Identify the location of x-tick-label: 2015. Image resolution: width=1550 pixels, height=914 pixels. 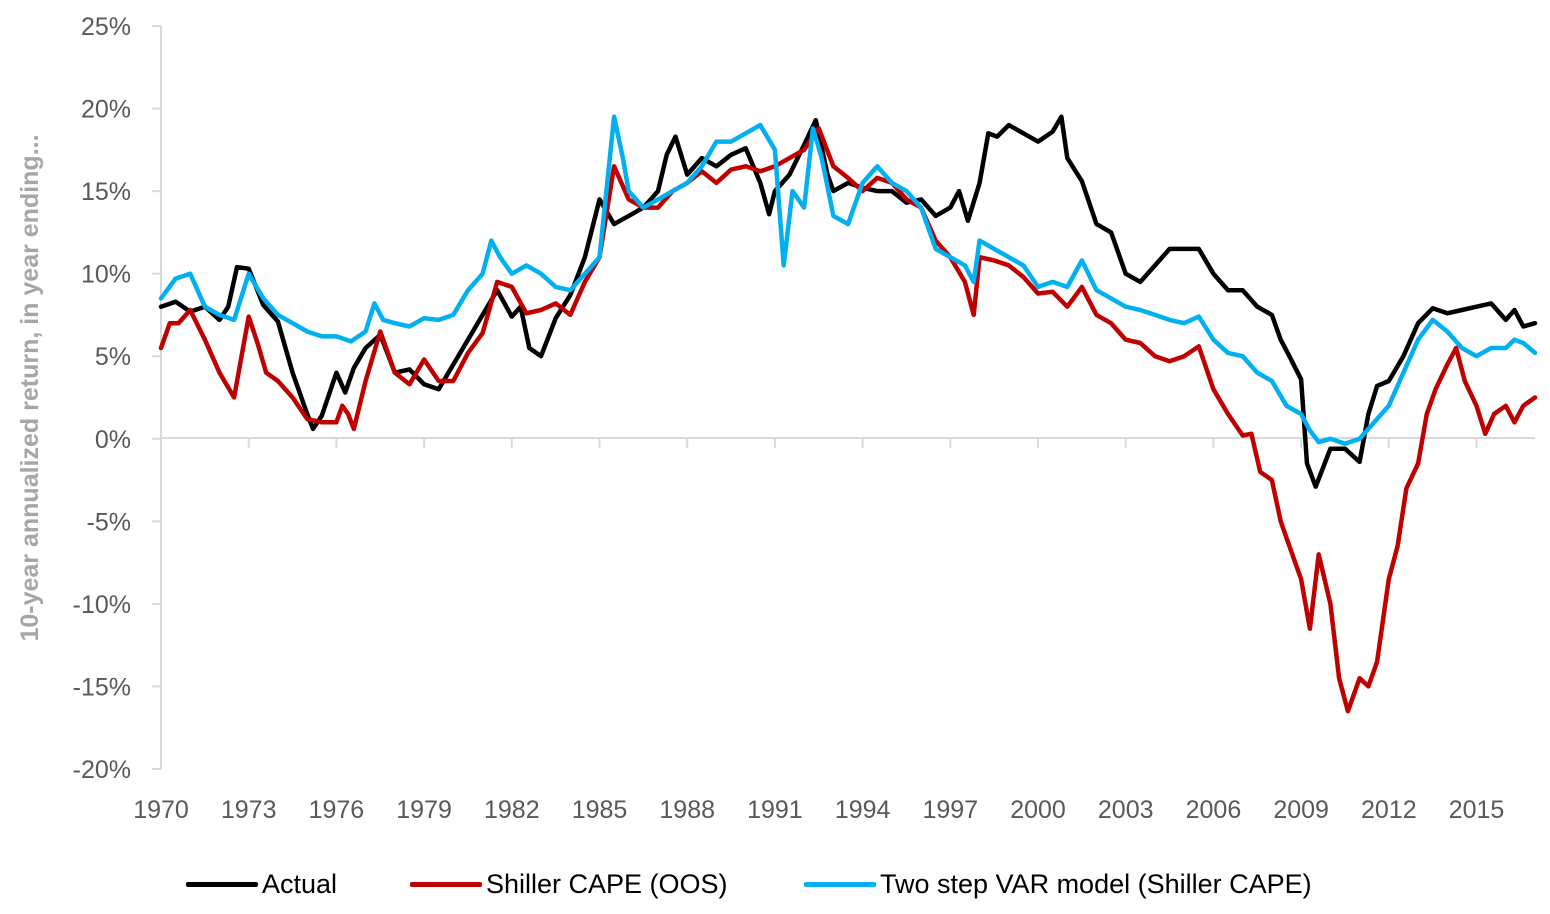
(1477, 810).